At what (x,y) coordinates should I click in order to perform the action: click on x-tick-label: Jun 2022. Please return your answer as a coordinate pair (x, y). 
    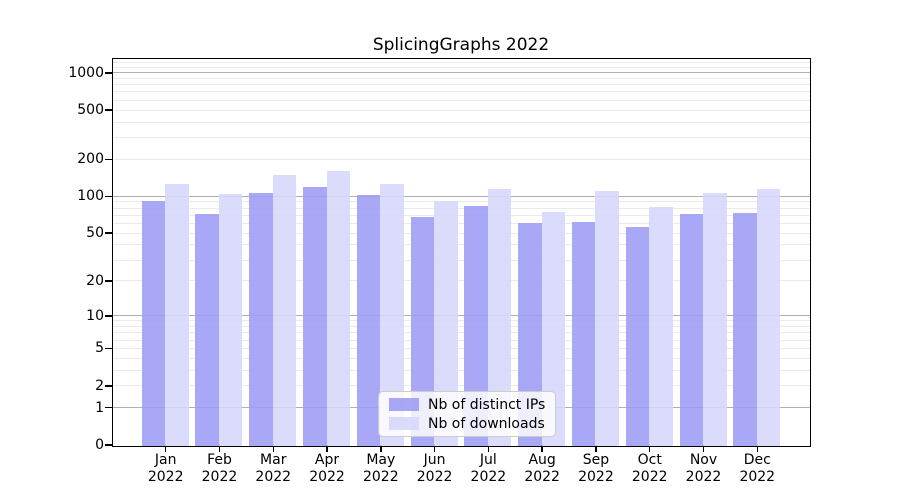
    Looking at the image, I should click on (435, 469).